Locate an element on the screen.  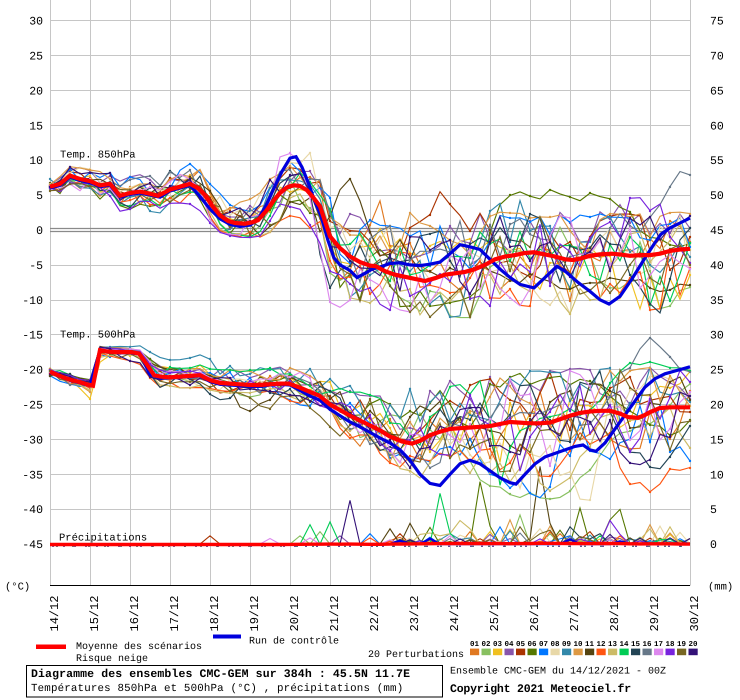
svg-text: Run de contrôle is located at coordinates (294, 642).